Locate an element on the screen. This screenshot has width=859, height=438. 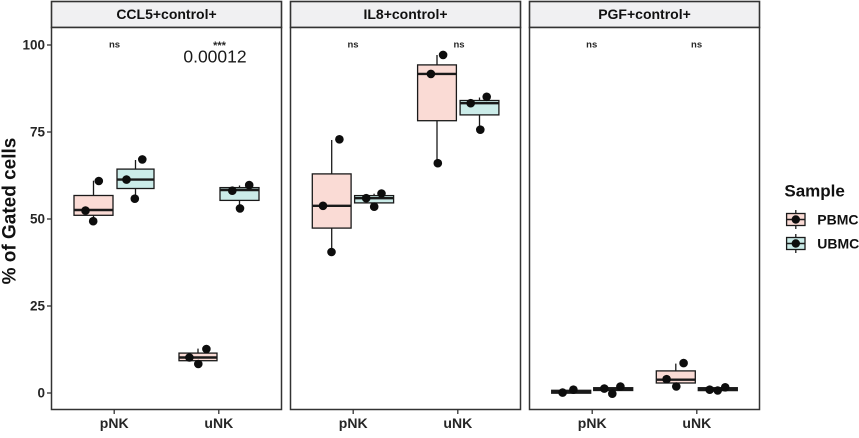
svg-text: UBMC is located at coordinates (838, 244).